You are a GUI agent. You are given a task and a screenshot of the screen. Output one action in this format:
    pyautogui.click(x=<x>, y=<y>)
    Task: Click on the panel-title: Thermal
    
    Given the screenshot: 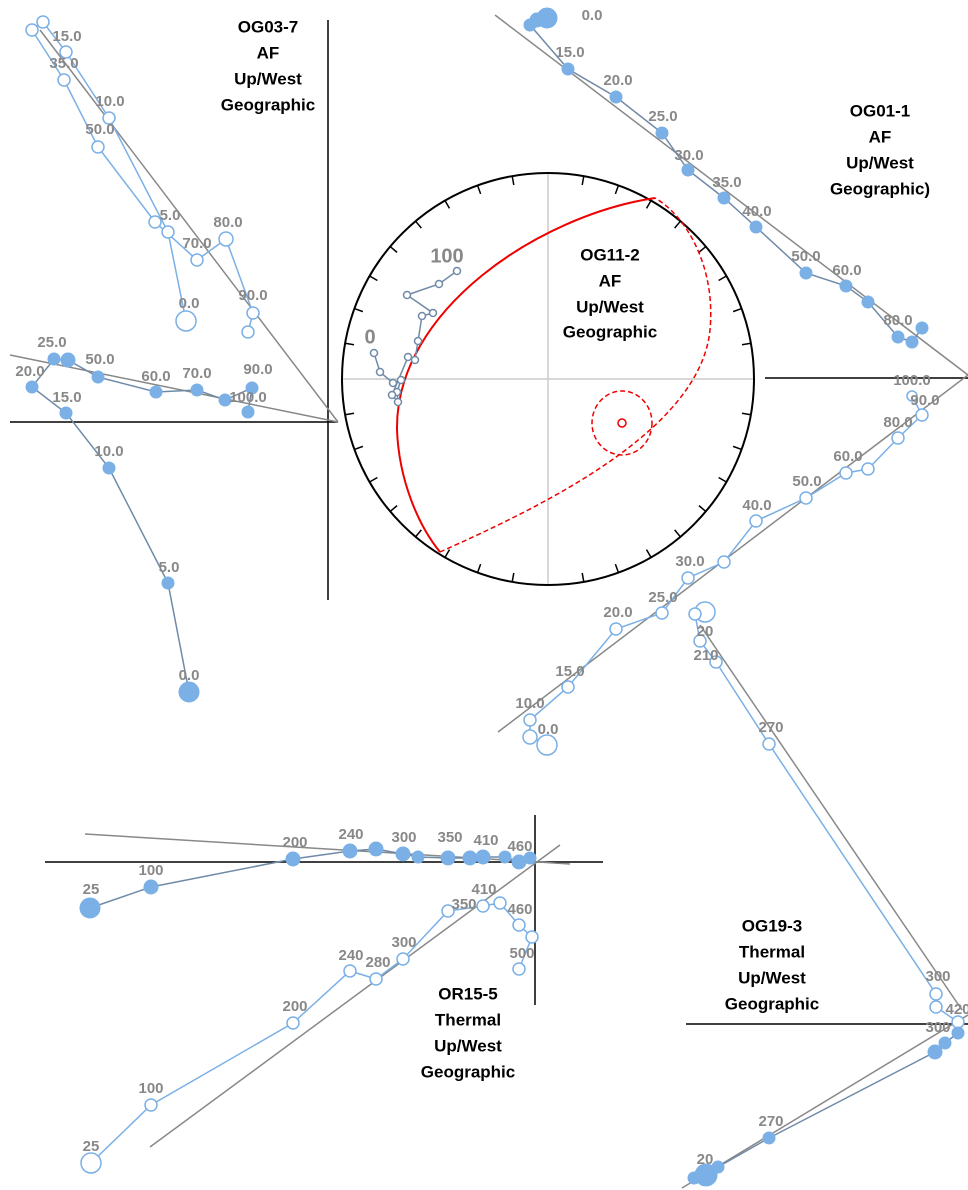 What is the action you would take?
    pyautogui.click(x=468, y=1019)
    